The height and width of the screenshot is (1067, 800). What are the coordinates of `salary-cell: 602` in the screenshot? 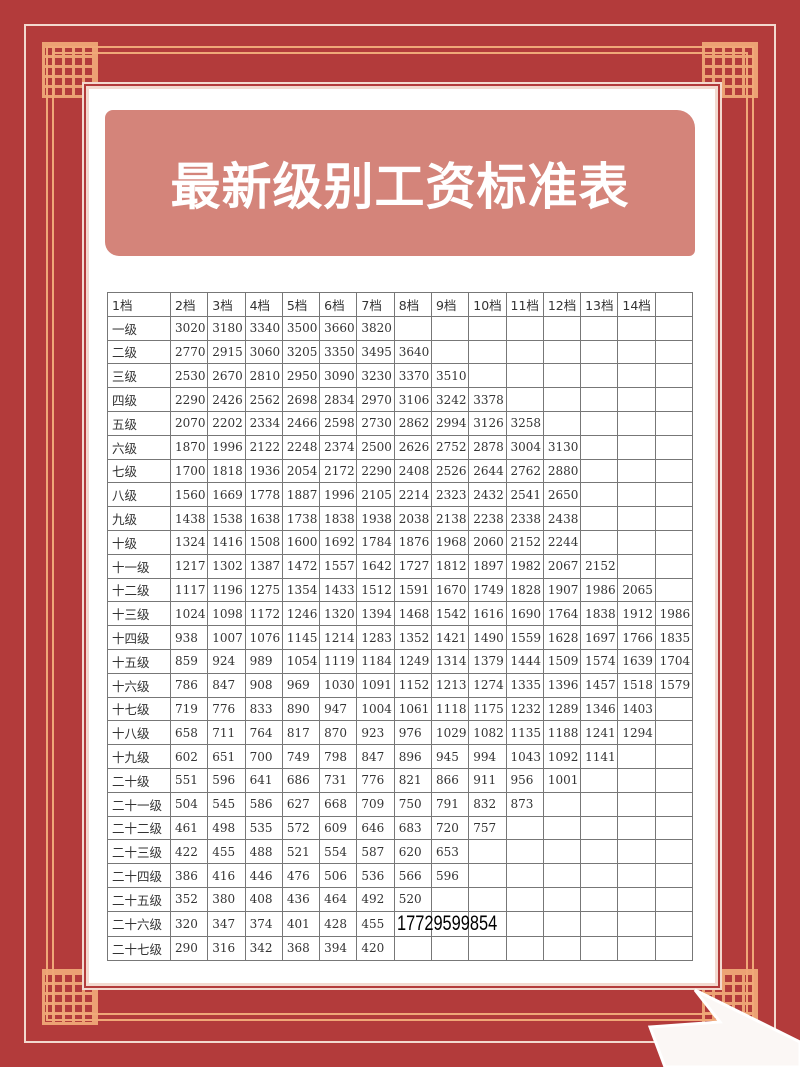 It's located at (189, 756).